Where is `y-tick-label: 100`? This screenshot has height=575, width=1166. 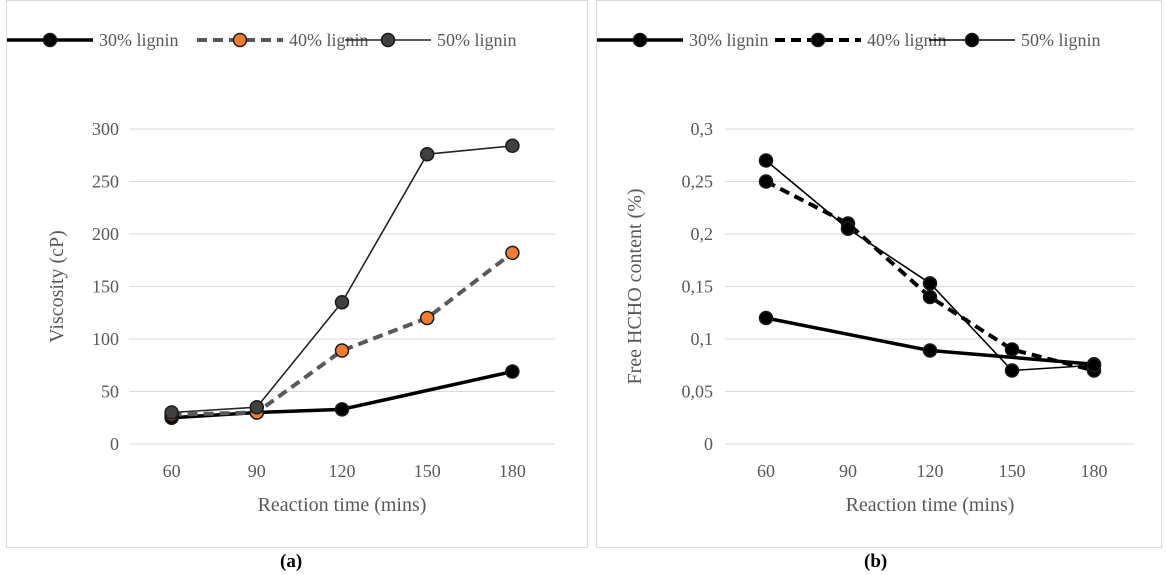 y-tick-label: 100 is located at coordinates (105, 339).